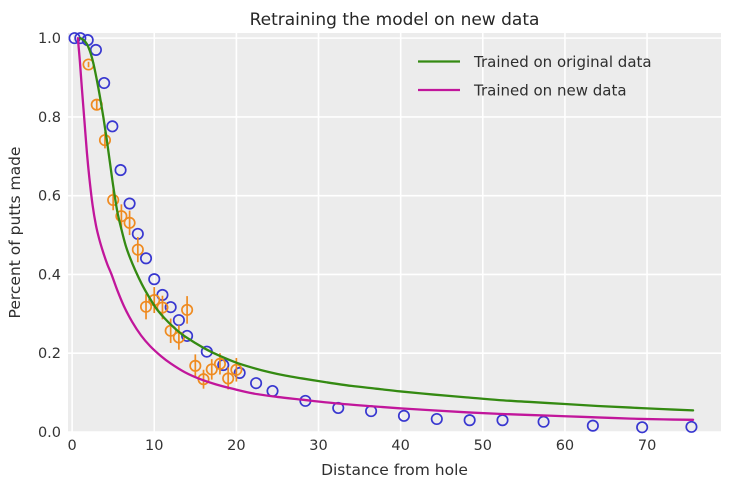 The height and width of the screenshot is (491, 731). Describe the element at coordinates (400, 446) in the screenshot. I see `x-tick-label: 40` at that location.